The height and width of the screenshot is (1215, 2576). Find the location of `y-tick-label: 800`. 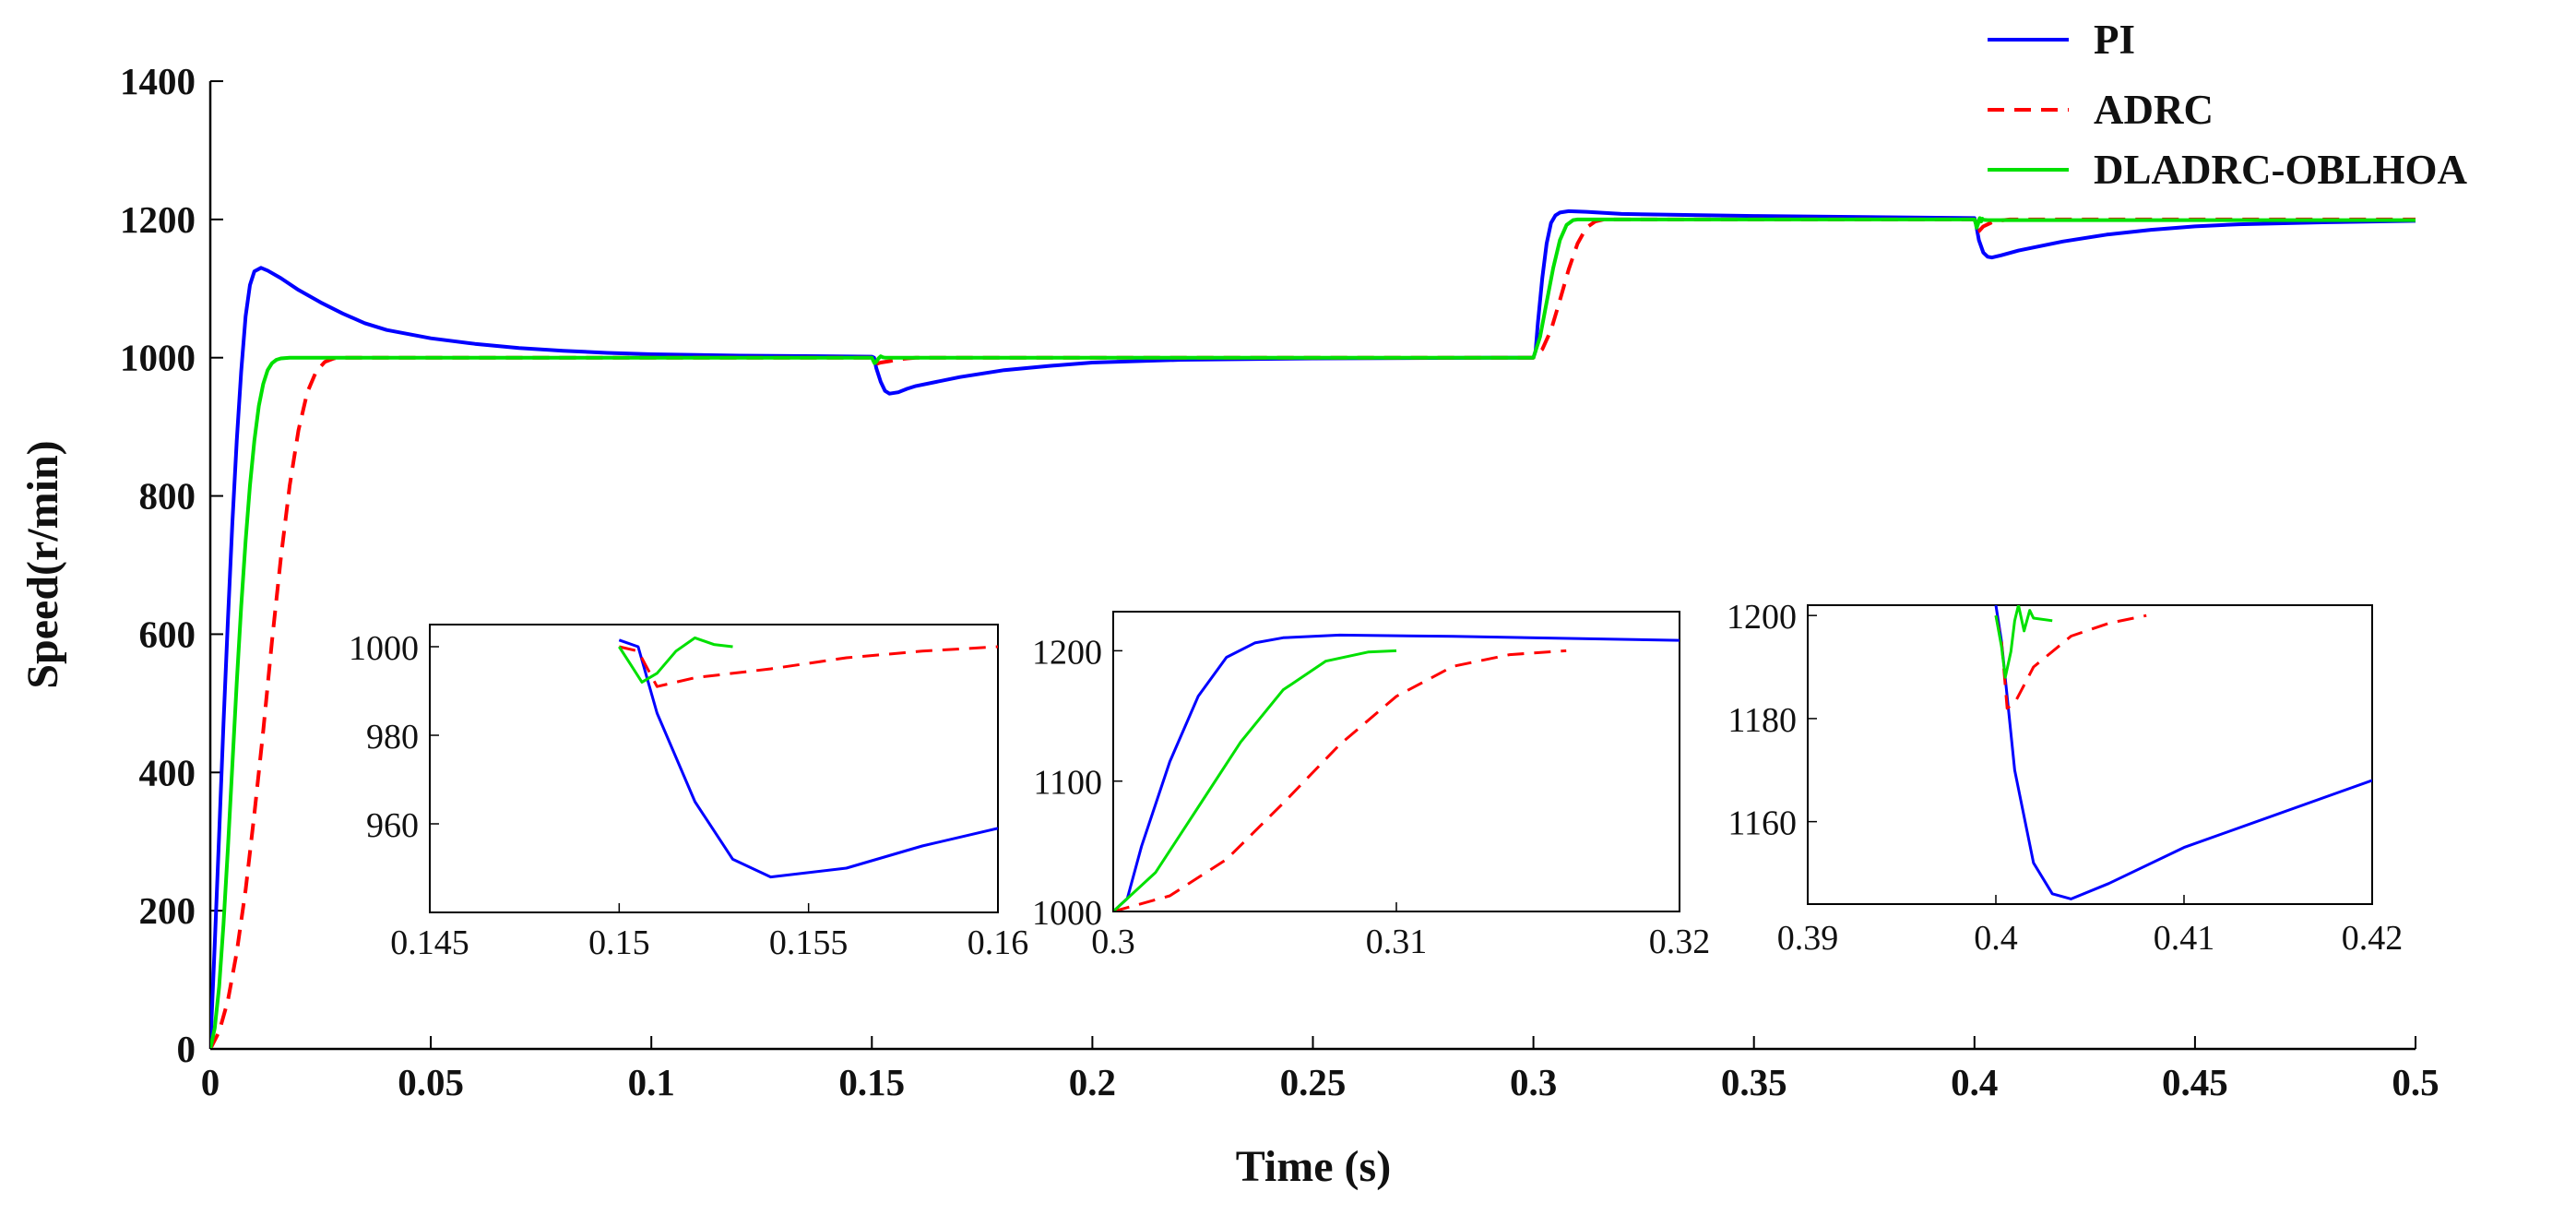

y-tick-label: 800 is located at coordinates (167, 496).